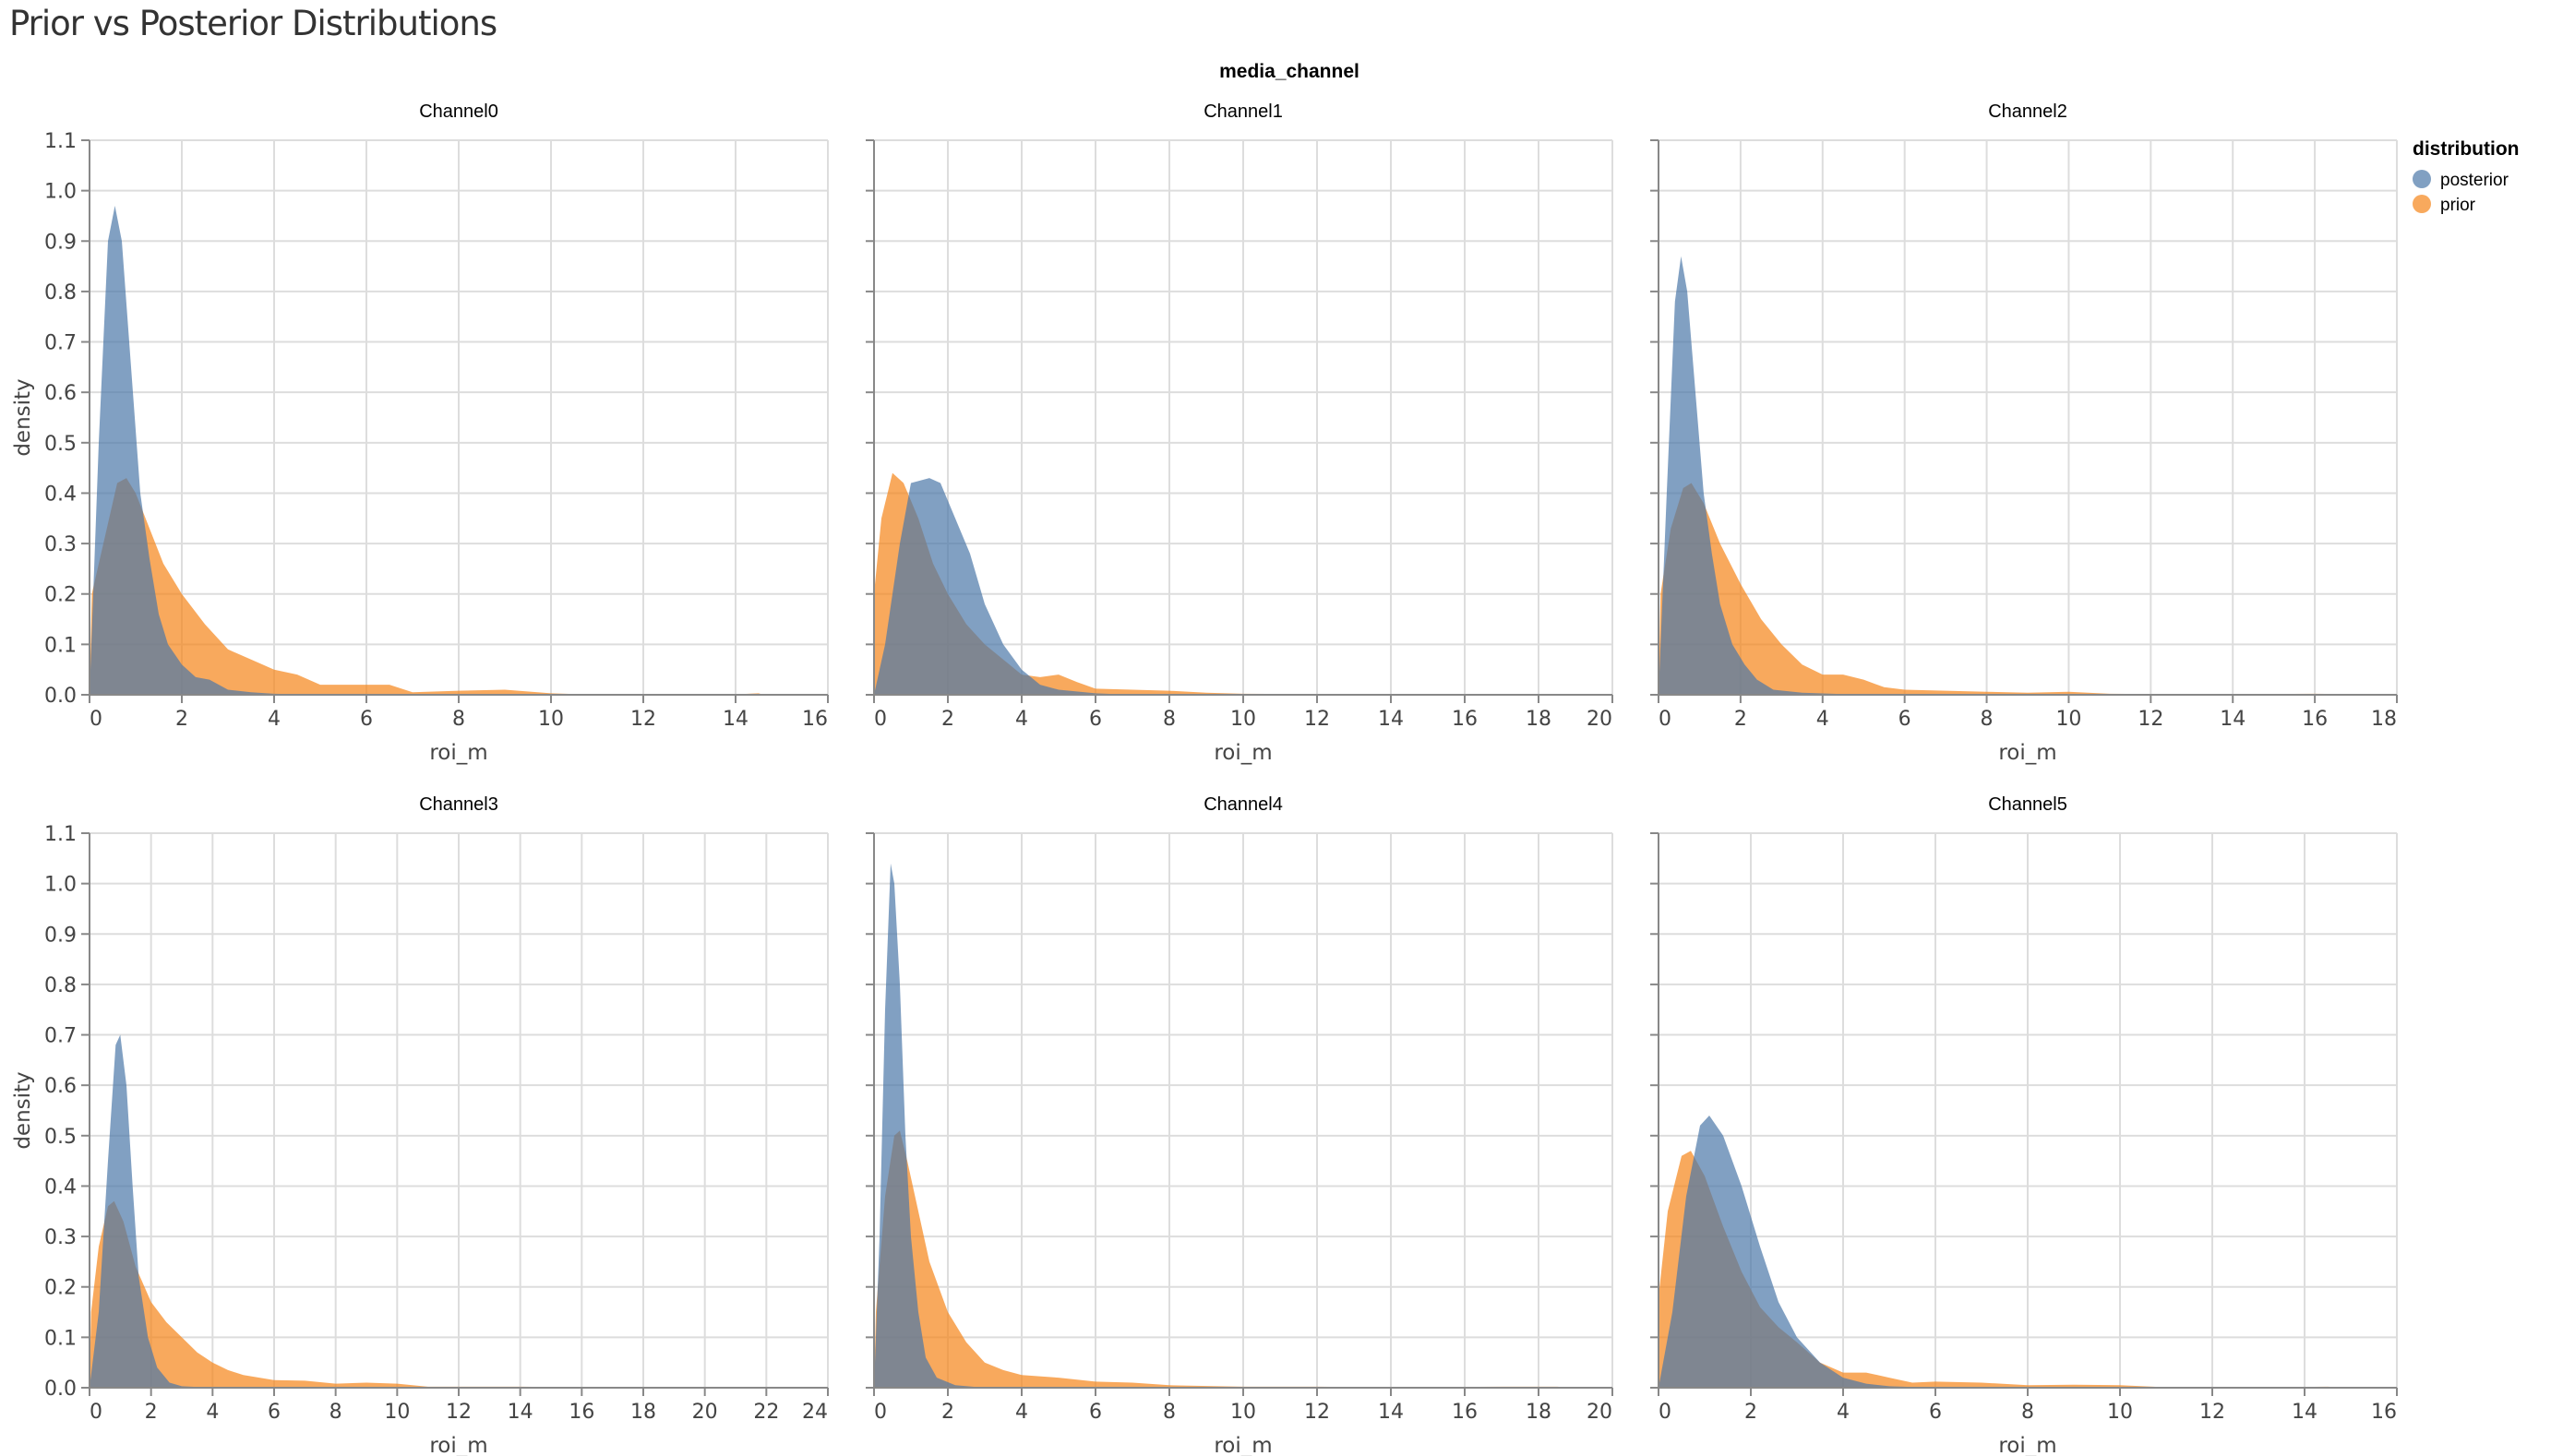 This screenshot has height=1456, width=2551. What do you see at coordinates (2474, 180) in the screenshot?
I see `legend-label-posterior: posterior` at bounding box center [2474, 180].